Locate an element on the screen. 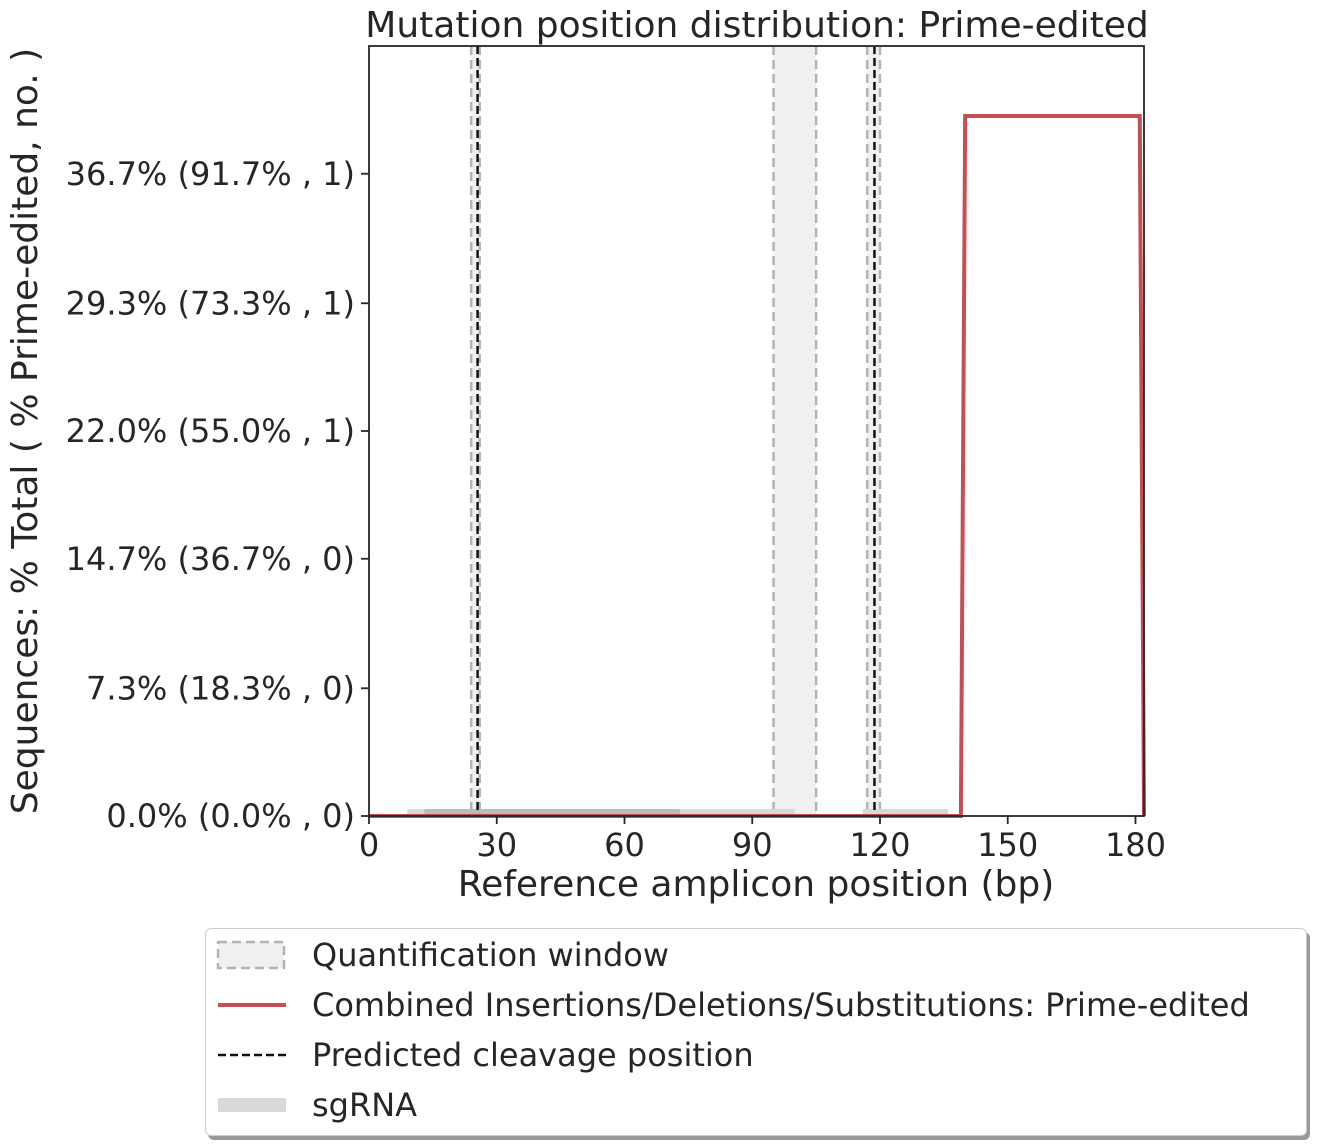 The image size is (1318, 1146). window-swatch-icon is located at coordinates (252, 955).